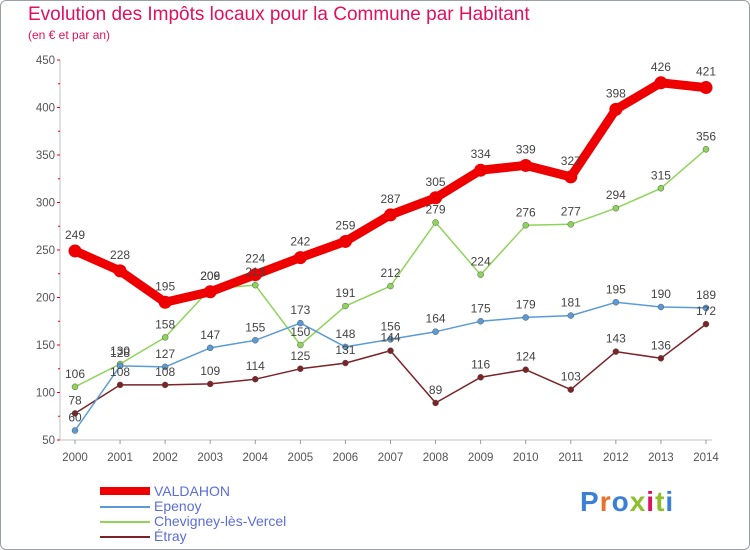 The width and height of the screenshot is (750, 550). I want to click on x-tick-label: 2007, so click(391, 458).